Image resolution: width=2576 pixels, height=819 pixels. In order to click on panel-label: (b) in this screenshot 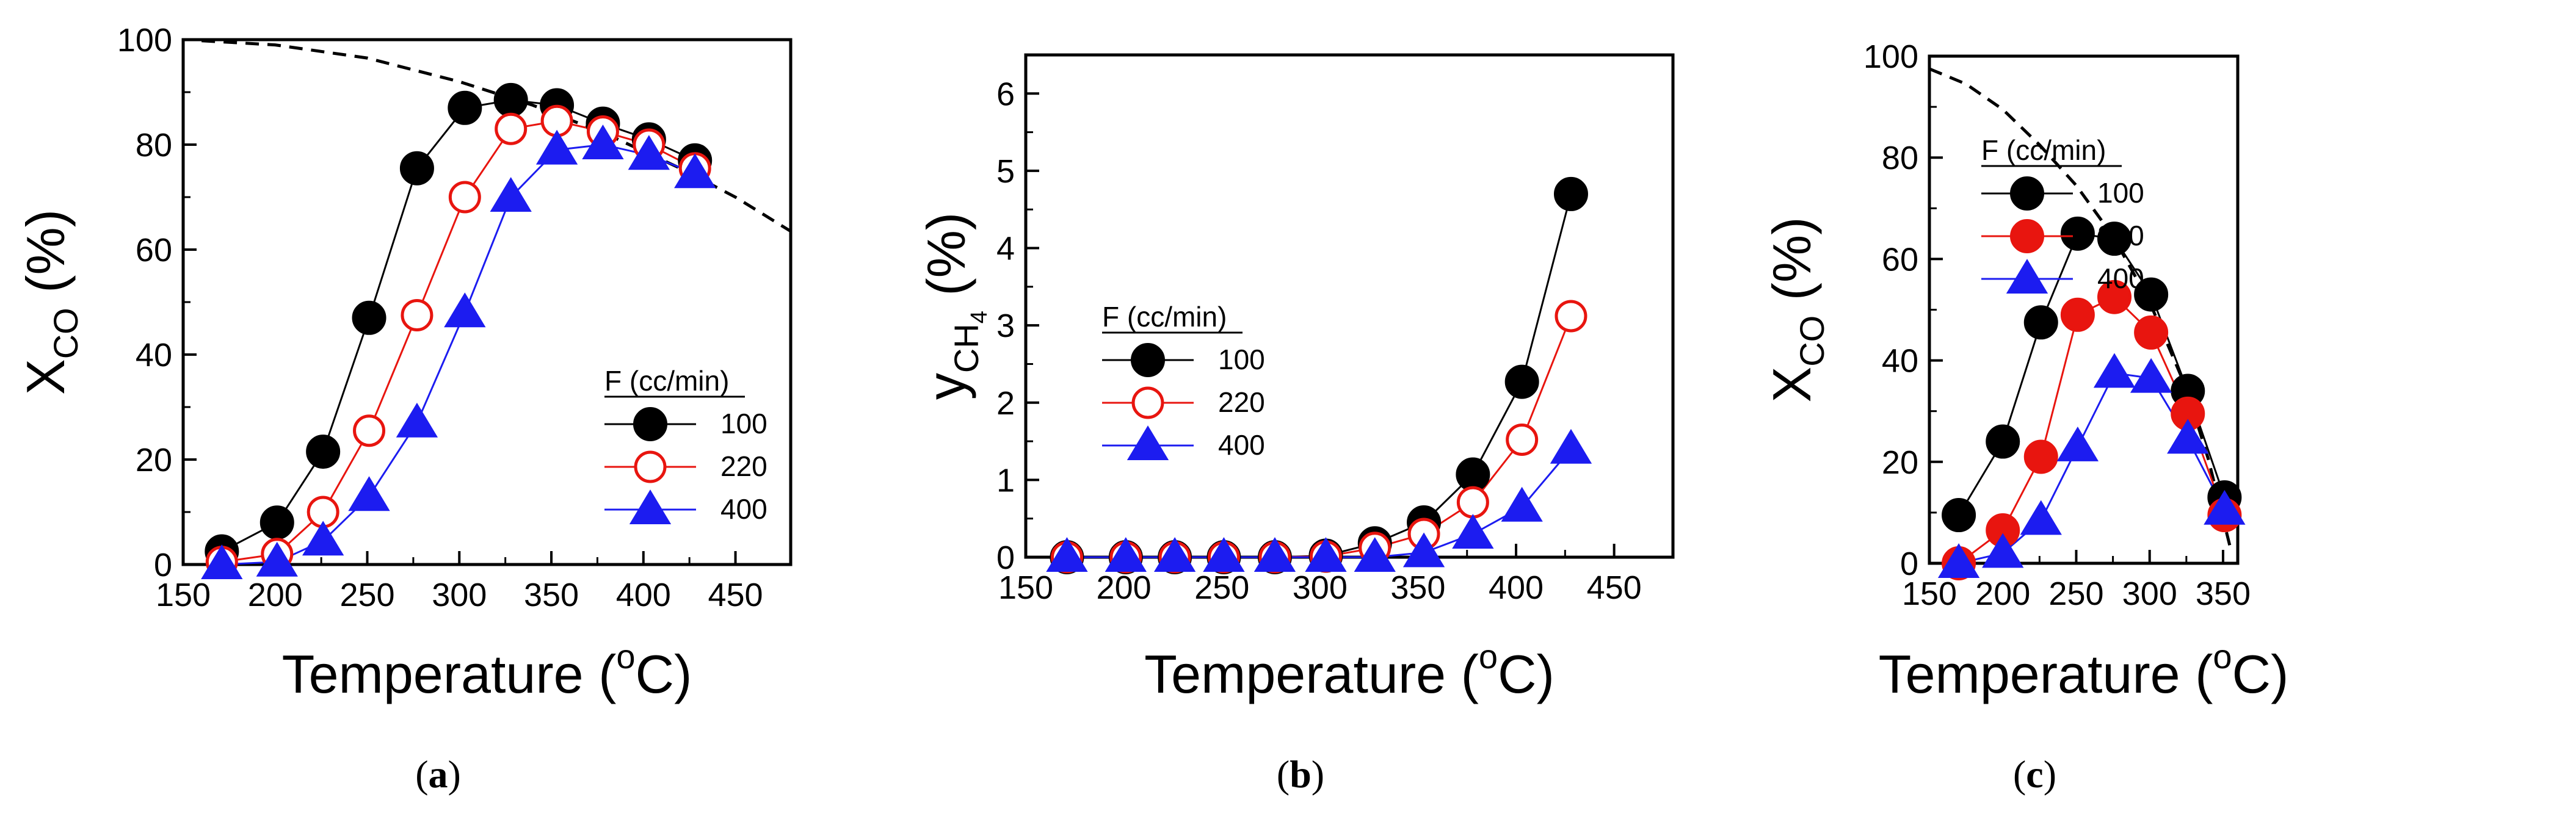, I will do `click(1300, 774)`.